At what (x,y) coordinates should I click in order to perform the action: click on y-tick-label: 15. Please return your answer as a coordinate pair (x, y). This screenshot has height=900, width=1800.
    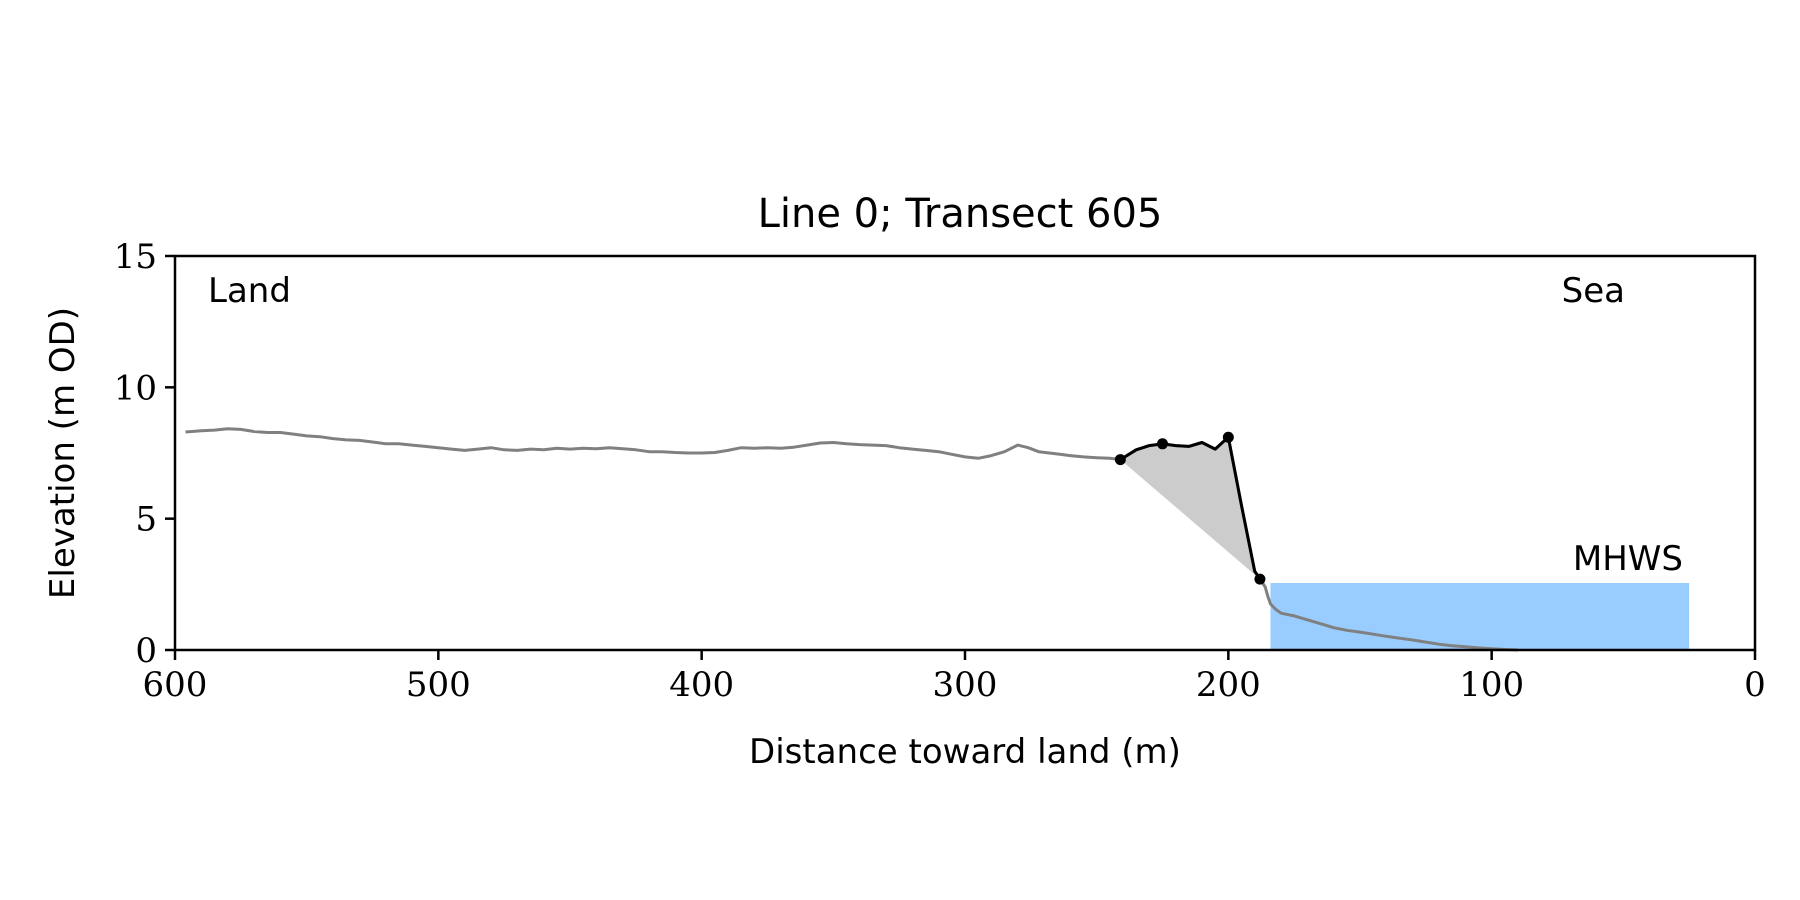
    Looking at the image, I should click on (135, 257).